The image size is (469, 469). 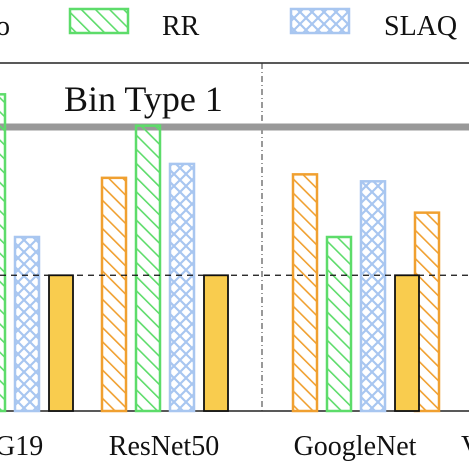 What do you see at coordinates (164, 446) in the screenshot?
I see `x-tick-label-1: ResNet50` at bounding box center [164, 446].